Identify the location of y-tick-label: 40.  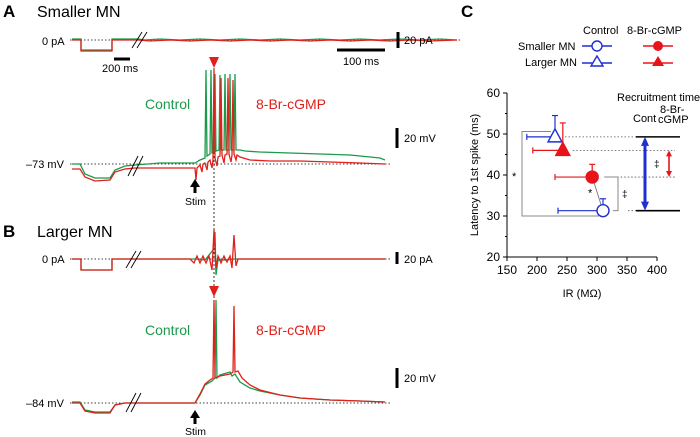
(494, 175).